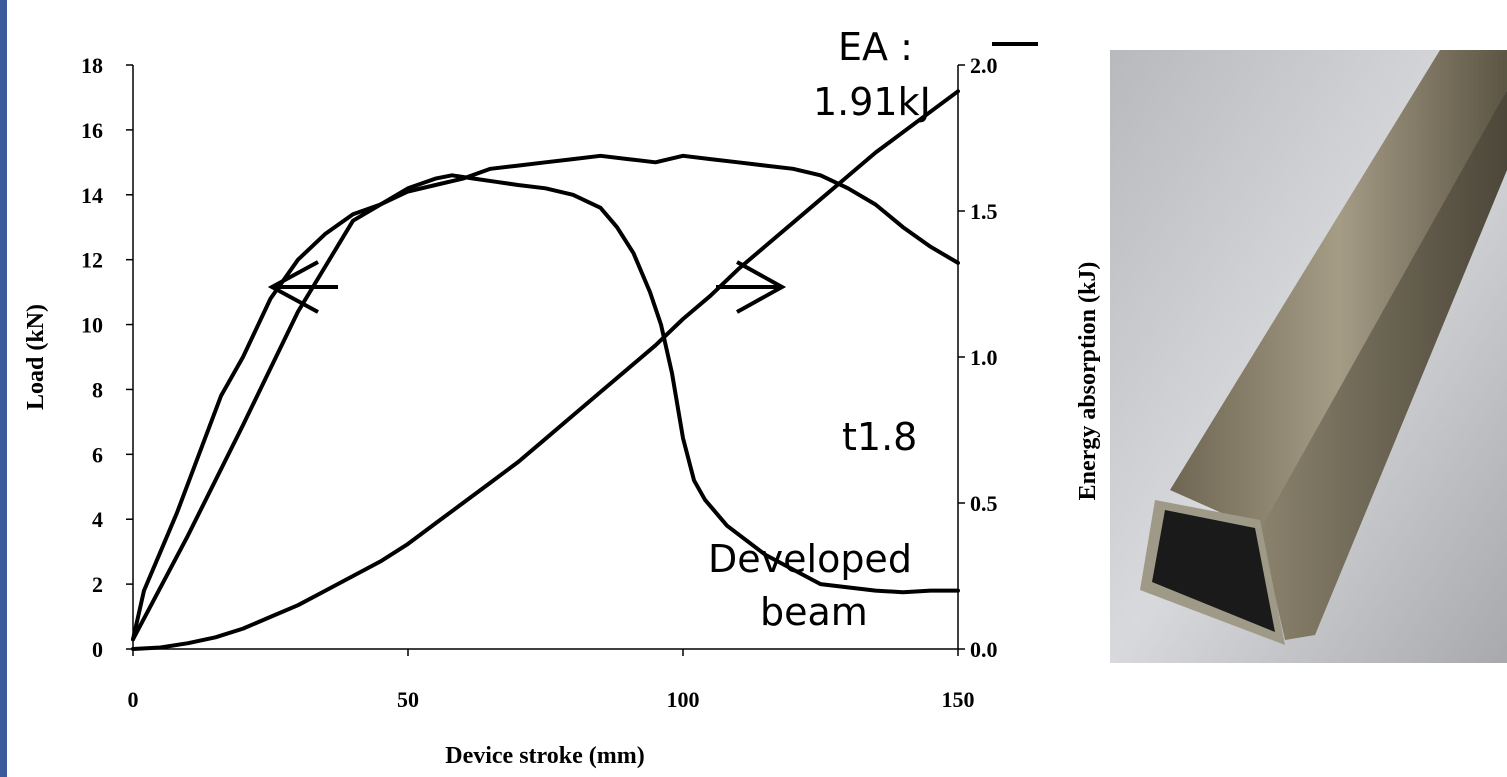 The image size is (1507, 777). What do you see at coordinates (544, 756) in the screenshot?
I see `x-axis-title: Device stroke (mm)` at bounding box center [544, 756].